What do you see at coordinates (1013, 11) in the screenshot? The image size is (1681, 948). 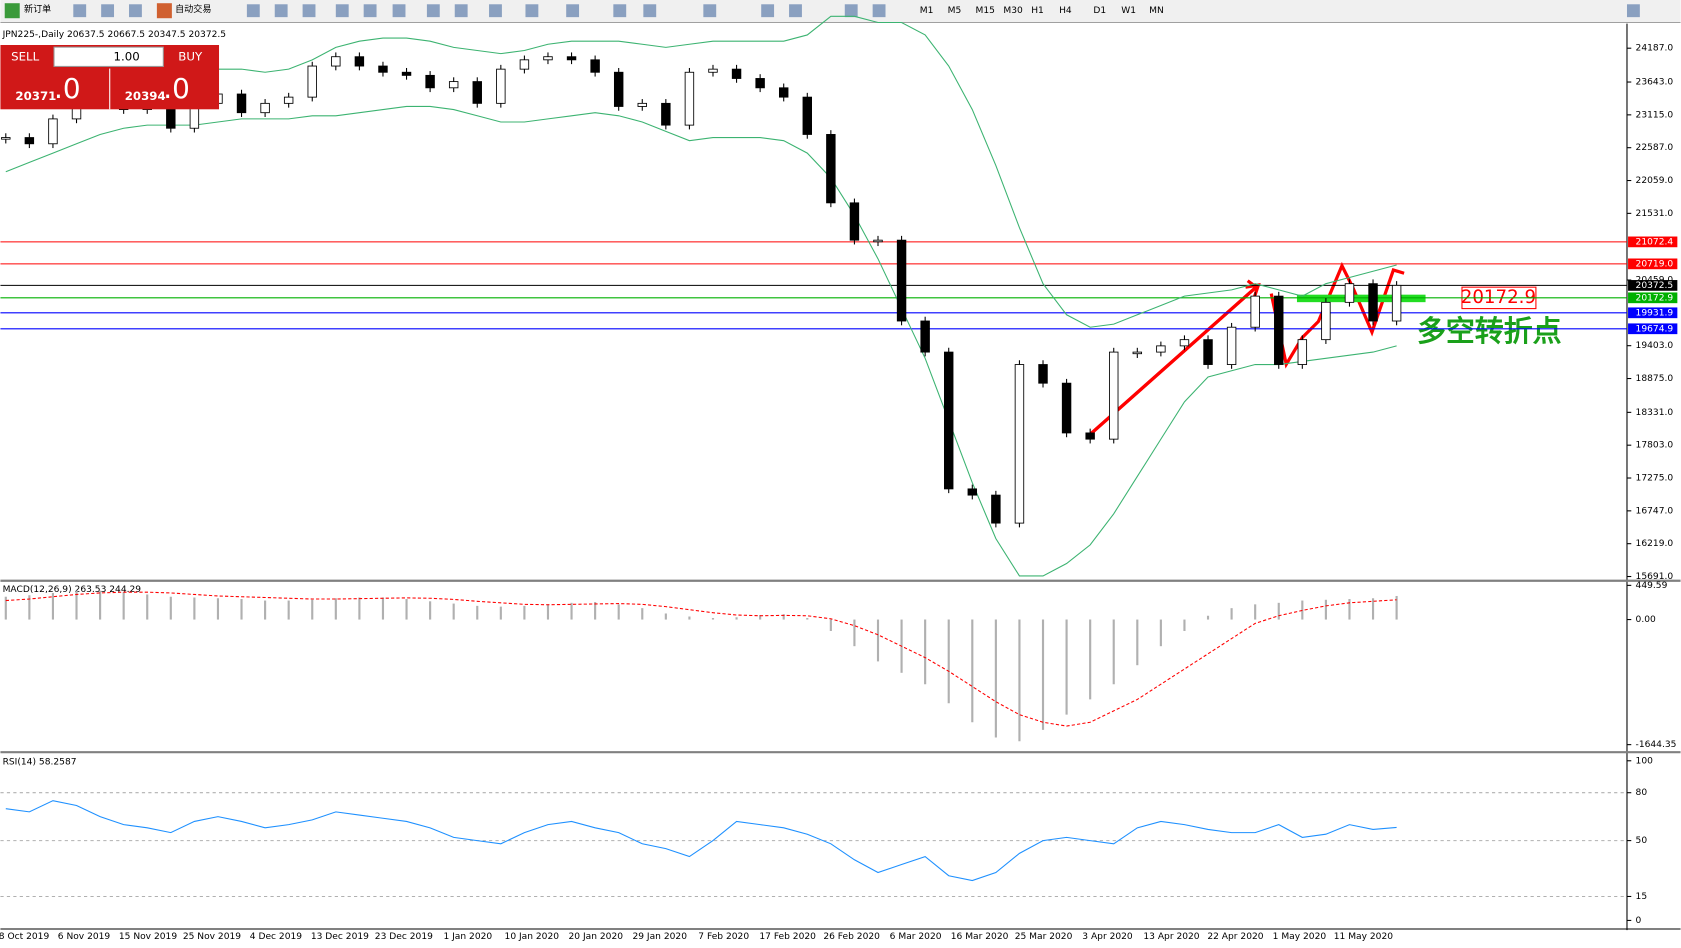 I see `timeframe: M30` at bounding box center [1013, 11].